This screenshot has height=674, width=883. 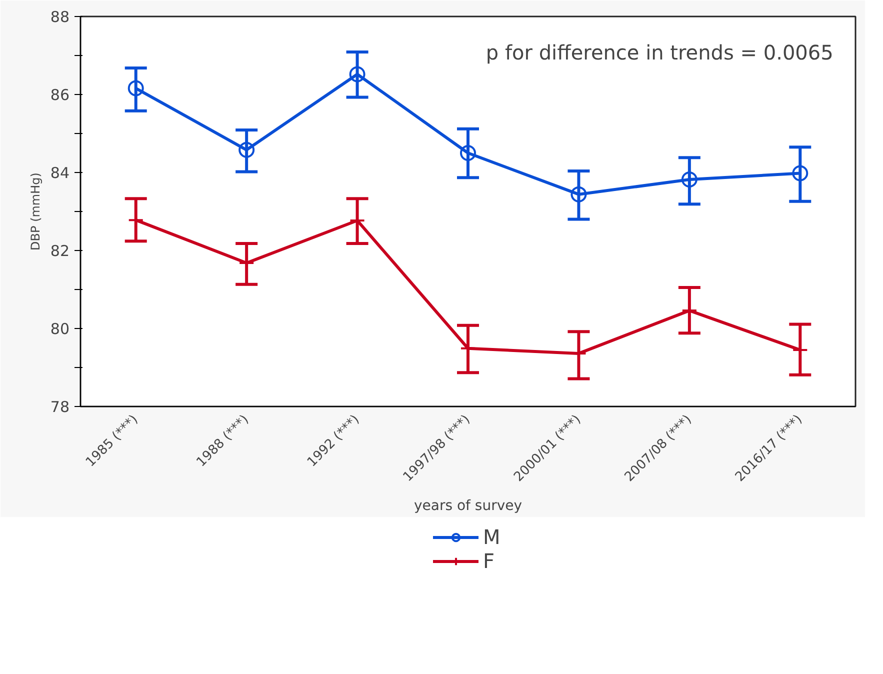 I want to click on y-axis-title: DBP (mmHg), so click(x=35, y=211).